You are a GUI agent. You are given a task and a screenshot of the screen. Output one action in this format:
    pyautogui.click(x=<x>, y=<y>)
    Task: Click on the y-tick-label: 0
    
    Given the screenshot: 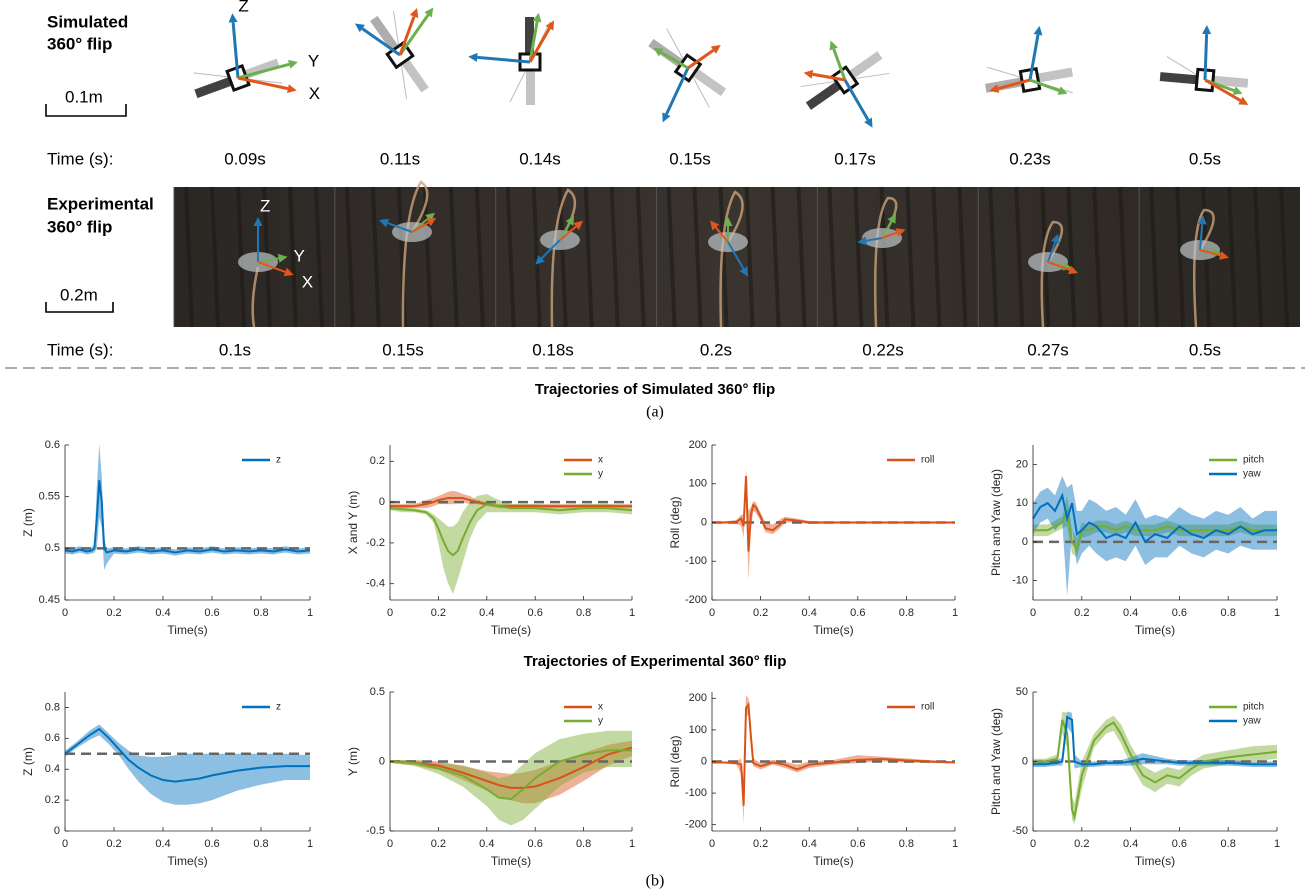 What is the action you would take?
    pyautogui.click(x=704, y=522)
    